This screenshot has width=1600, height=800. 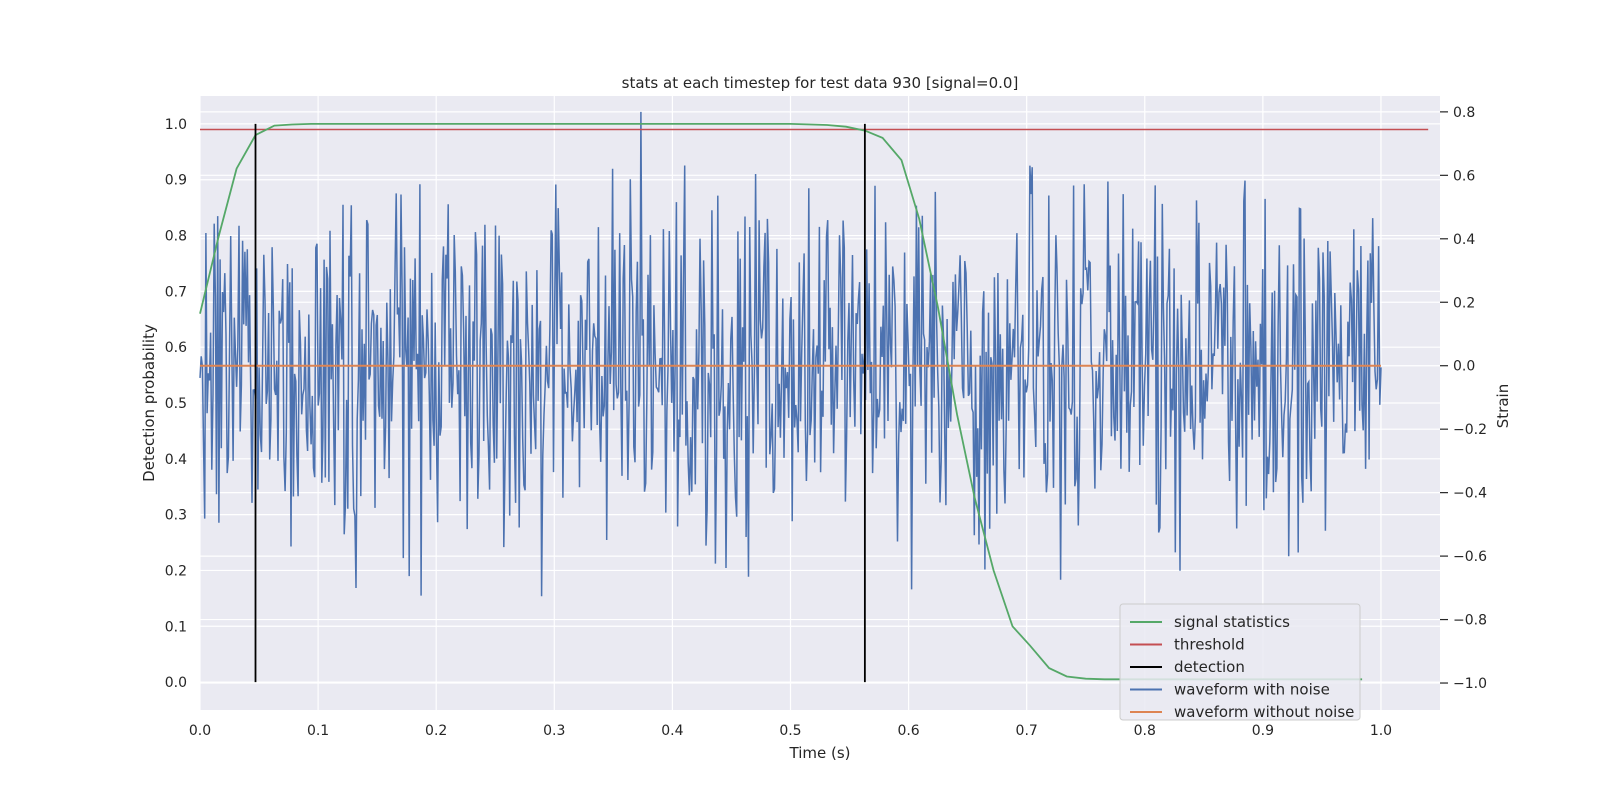 I want to click on x-tick-label: 0.5, so click(x=790, y=731).